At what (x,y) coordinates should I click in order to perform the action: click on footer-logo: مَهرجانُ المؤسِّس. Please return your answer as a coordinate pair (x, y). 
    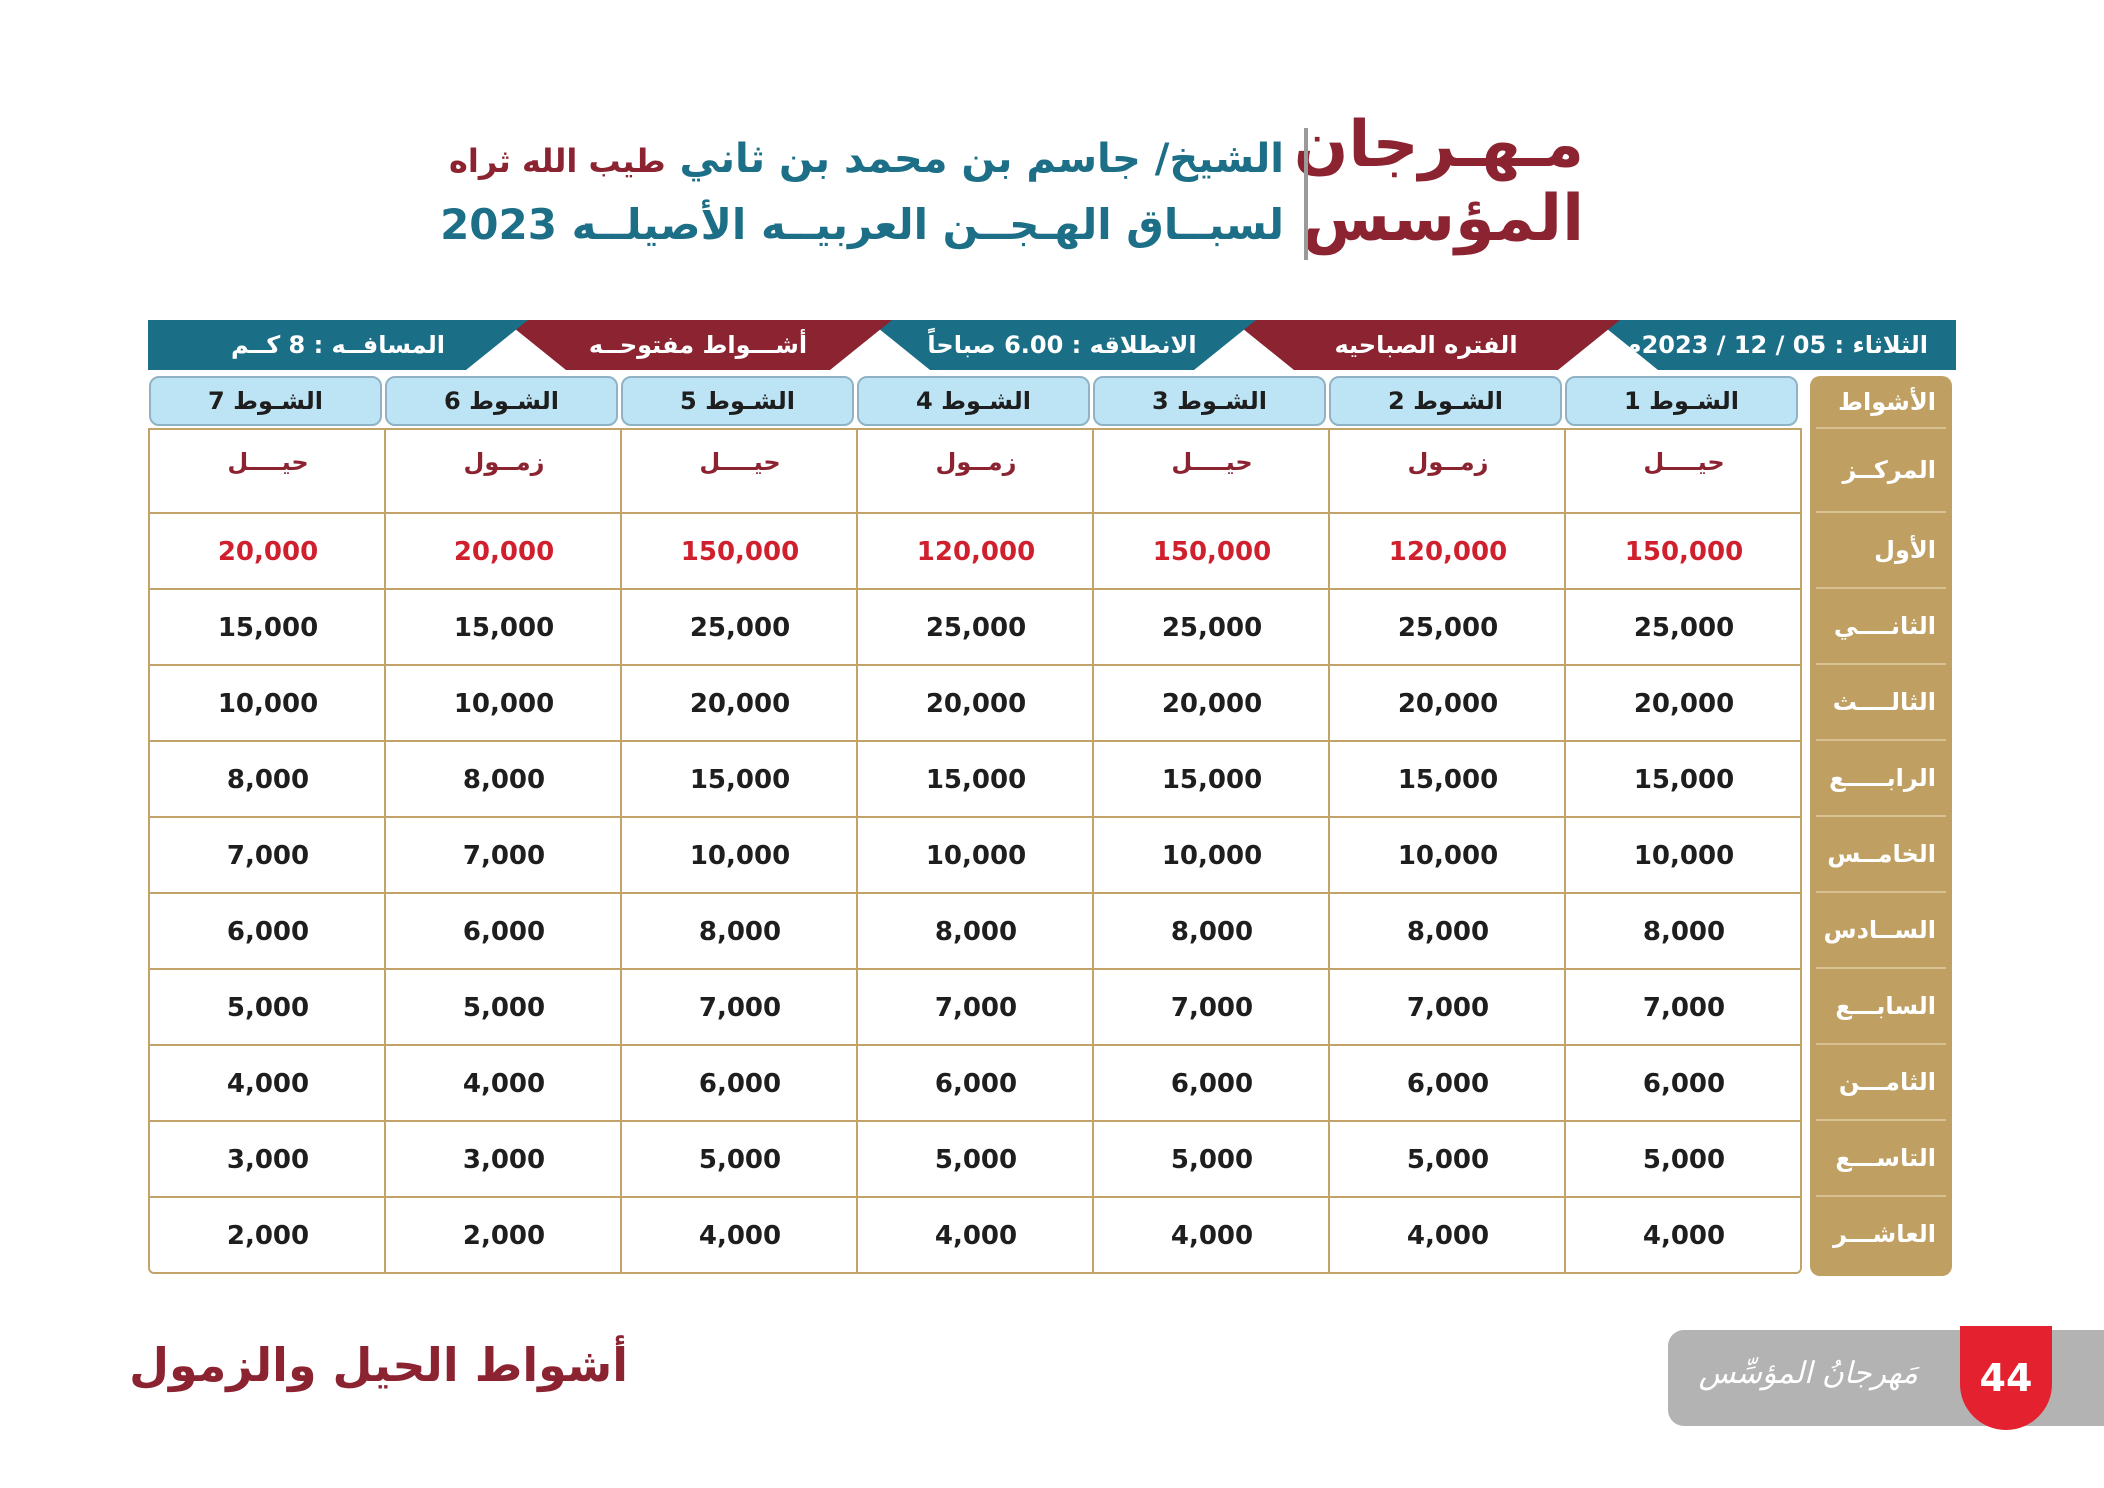
    Looking at the image, I should click on (1808, 1373).